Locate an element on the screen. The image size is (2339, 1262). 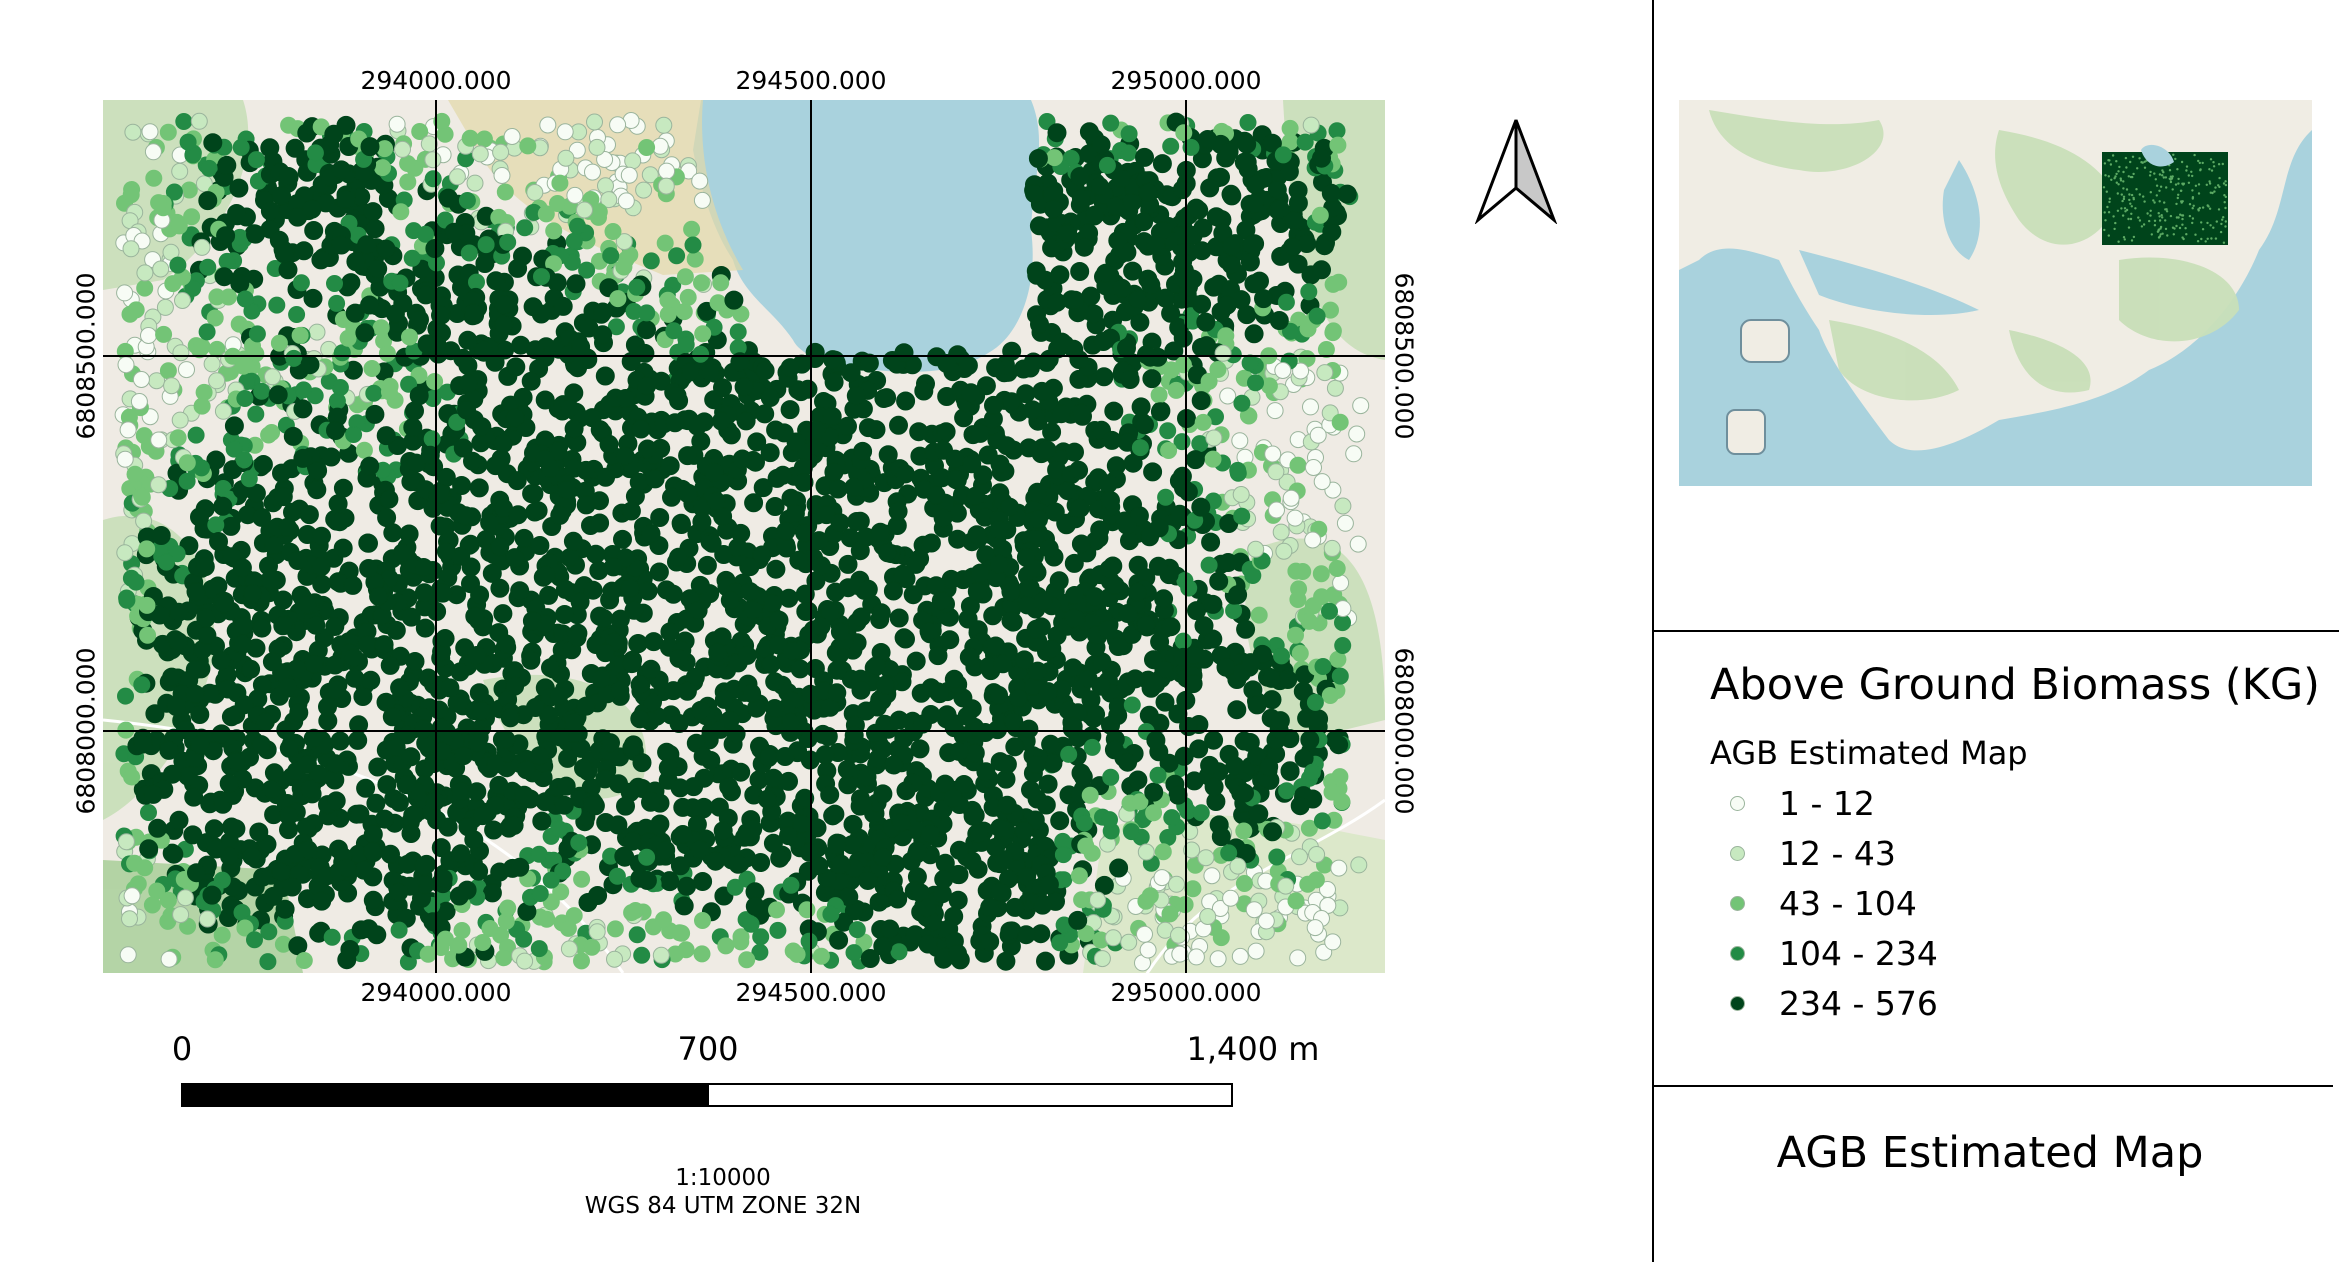
overview-map is located at coordinates (1995, 293).